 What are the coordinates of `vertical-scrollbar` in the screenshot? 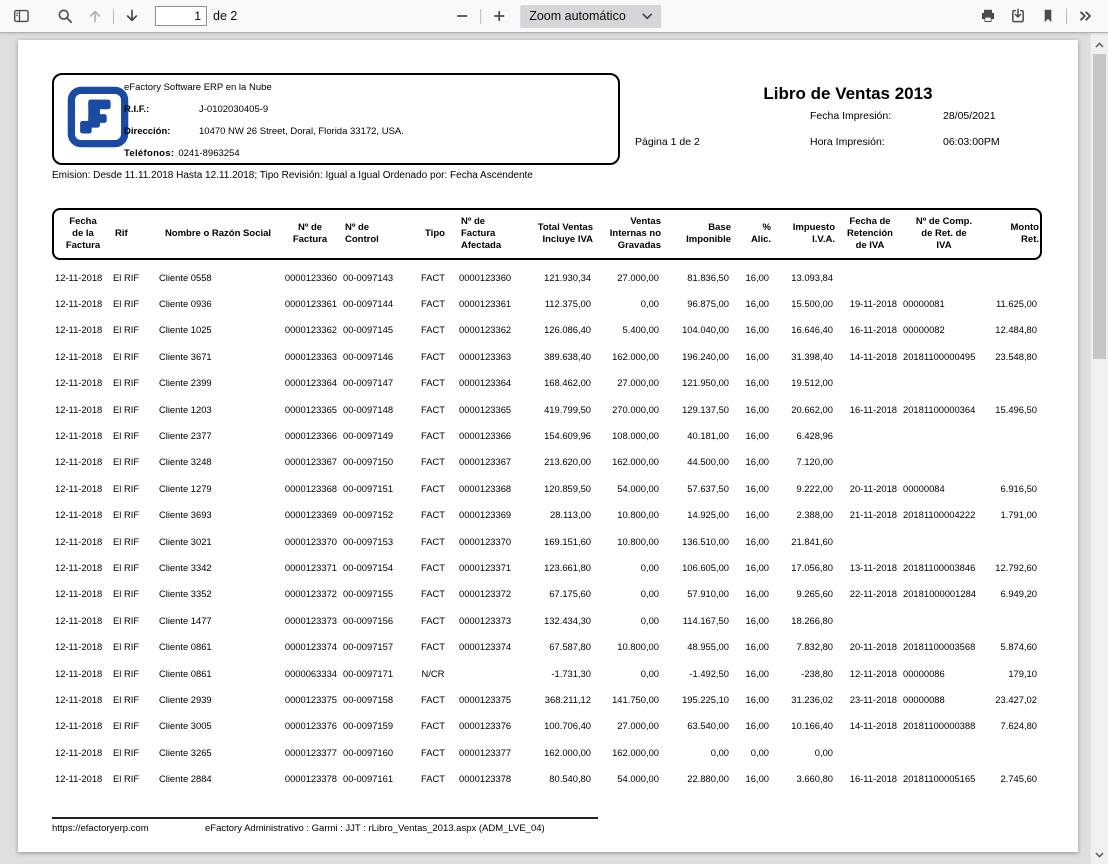 It's located at (1099, 448).